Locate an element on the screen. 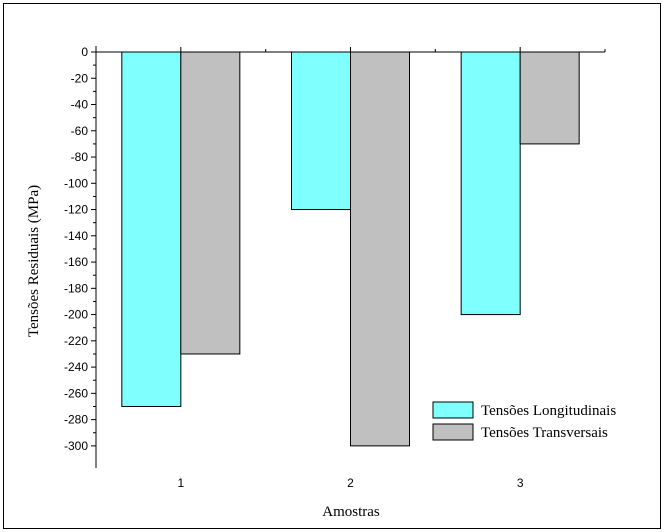 The width and height of the screenshot is (664, 532). y-tick-label: -180 is located at coordinates (76, 288).